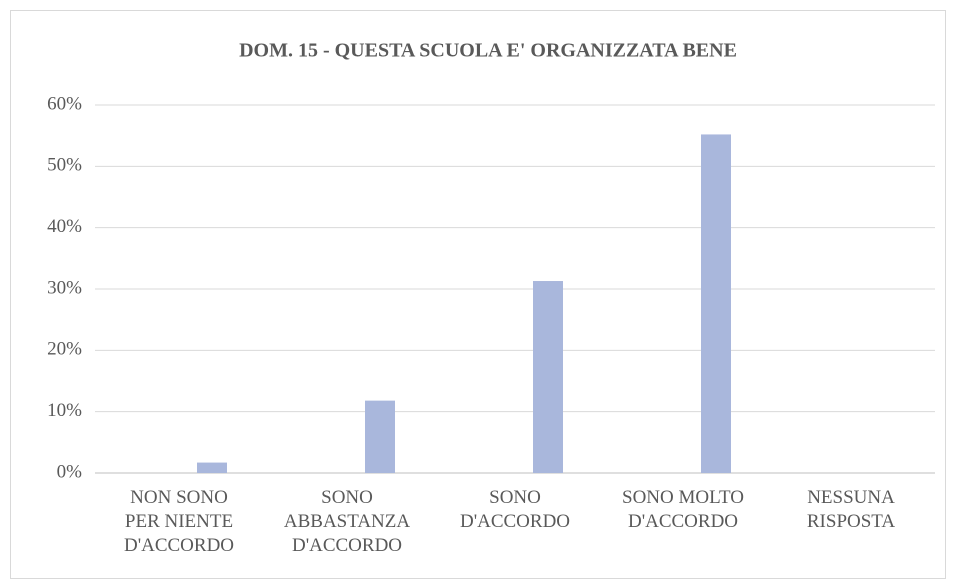  What do you see at coordinates (64, 103) in the screenshot?
I see `y-tick-label: 60%` at bounding box center [64, 103].